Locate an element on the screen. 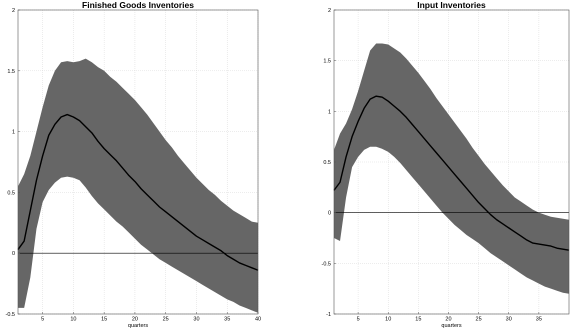  y-tick-label-3: 0.5 is located at coordinates (327, 163).